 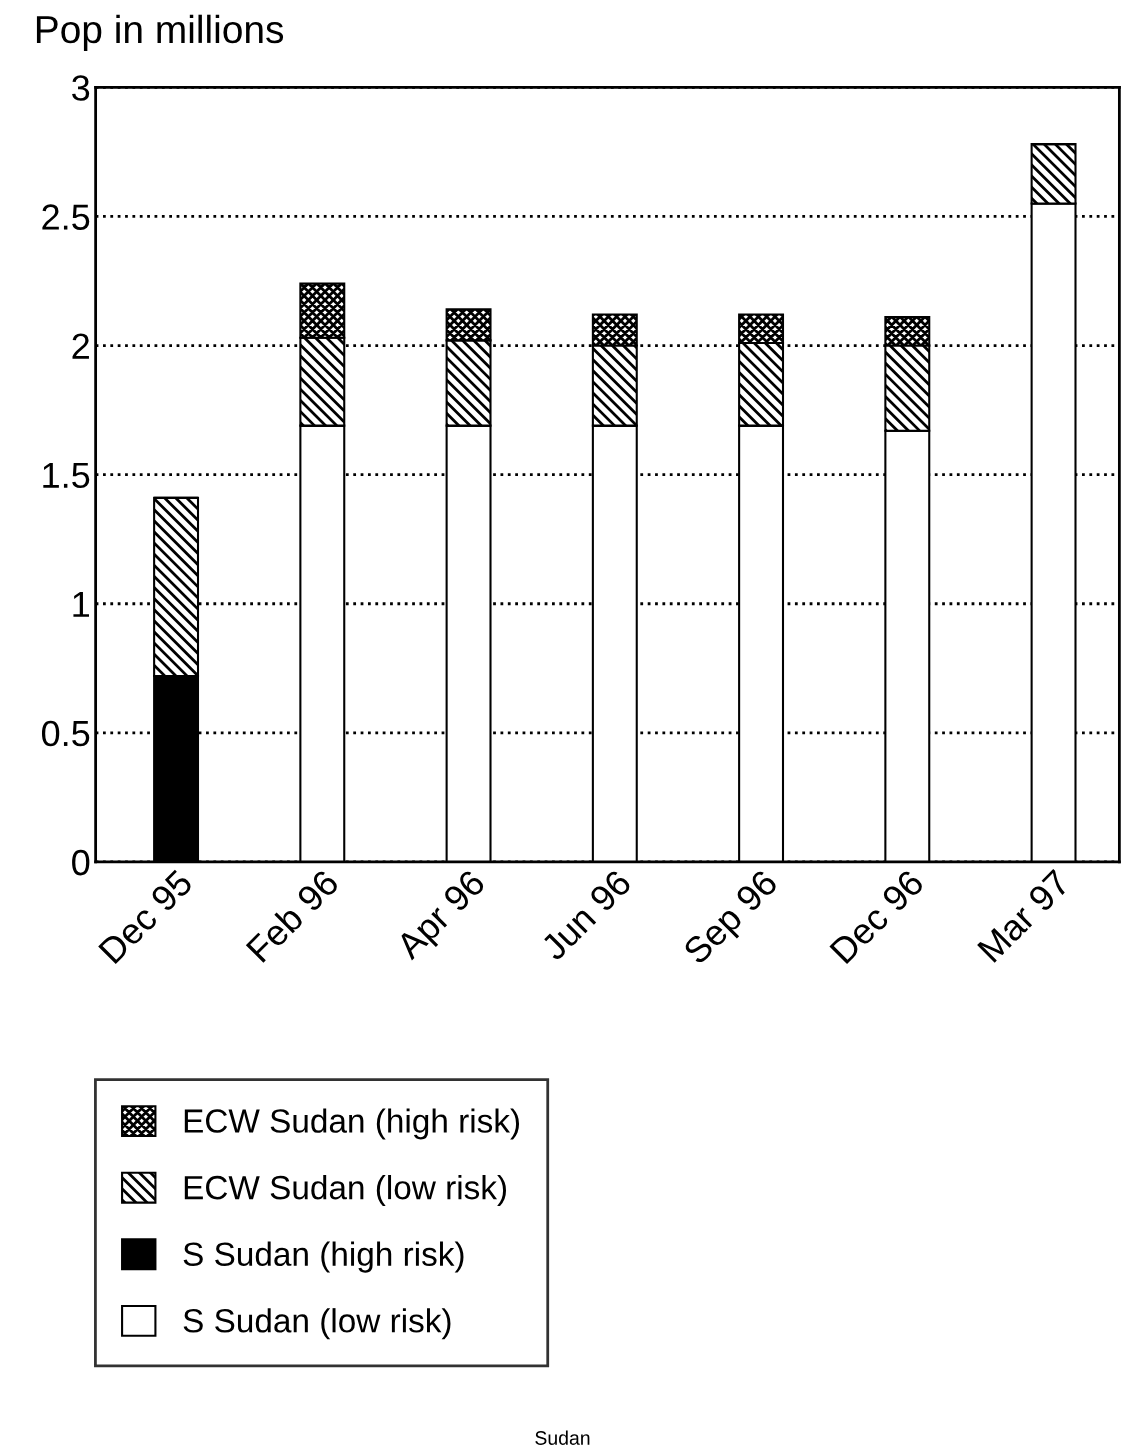 I want to click on y-tick-label: 2.5, so click(x=66, y=217).